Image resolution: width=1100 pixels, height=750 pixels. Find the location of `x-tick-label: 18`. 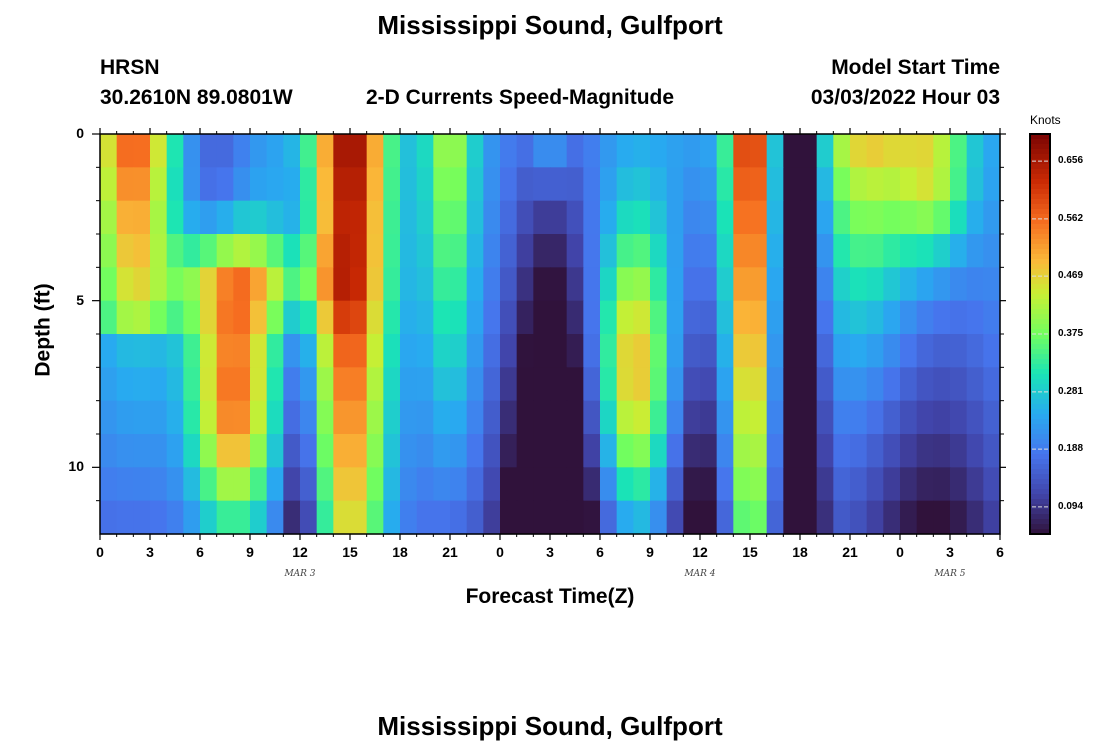

x-tick-label: 18 is located at coordinates (800, 552).